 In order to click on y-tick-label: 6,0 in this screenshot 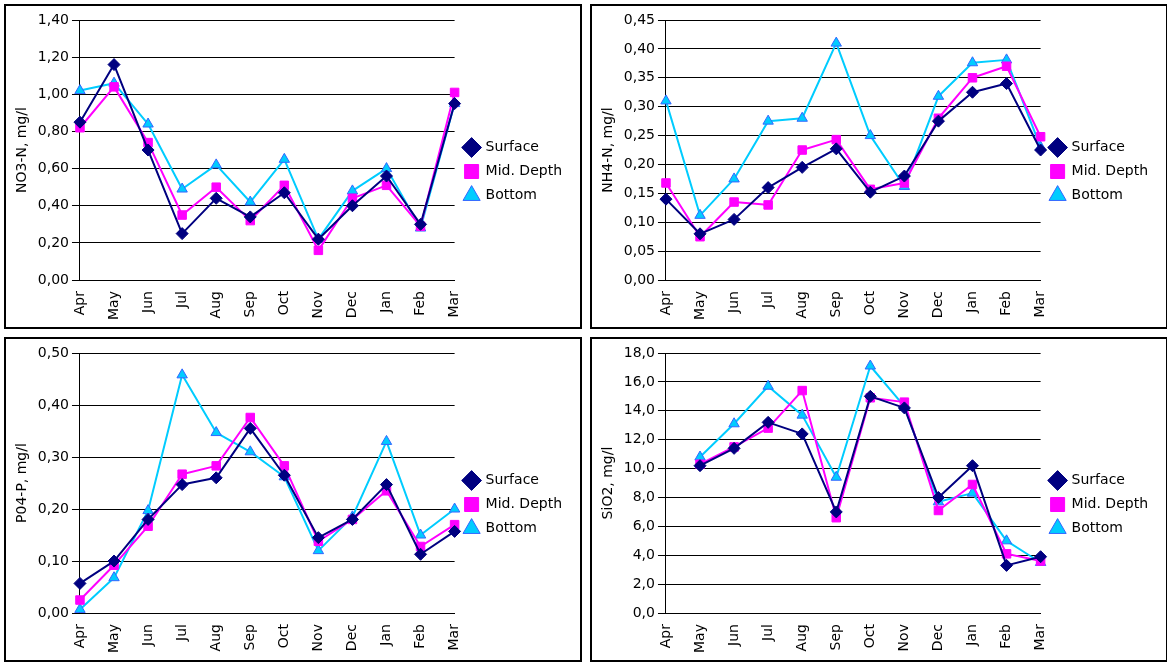, I will do `click(643, 525)`.